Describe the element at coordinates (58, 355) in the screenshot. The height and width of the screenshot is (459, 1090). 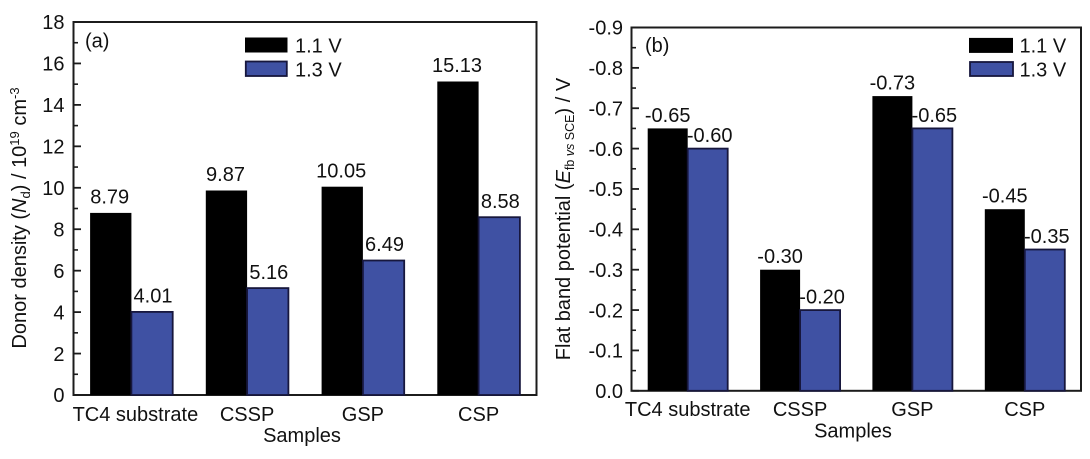
I see `svg-text: 2` at that location.